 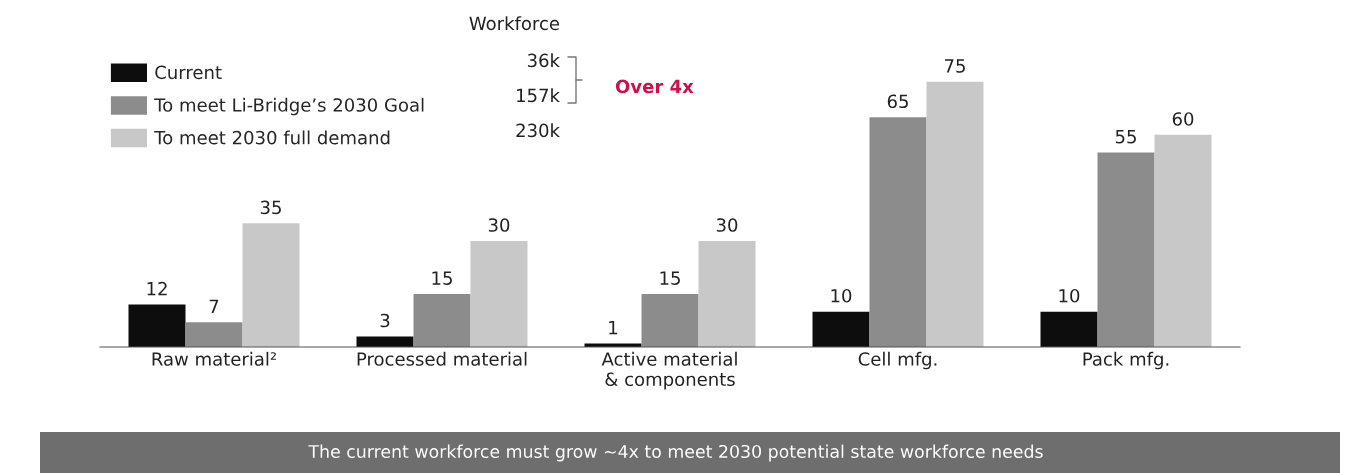 What do you see at coordinates (385, 320) in the screenshot?
I see `data-label: 3` at bounding box center [385, 320].